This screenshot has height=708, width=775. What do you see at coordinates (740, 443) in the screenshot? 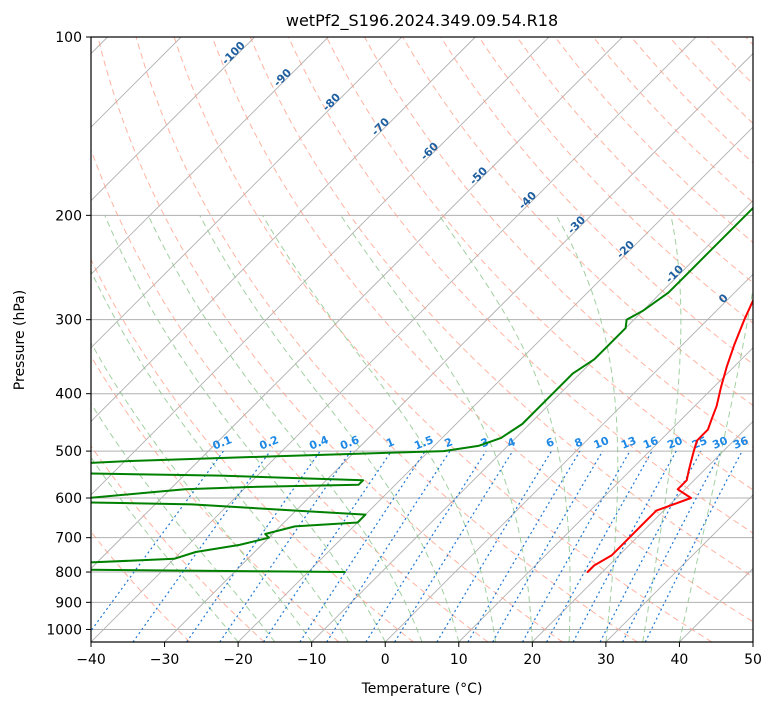
I see `mixing-ratio-label: 36` at bounding box center [740, 443].